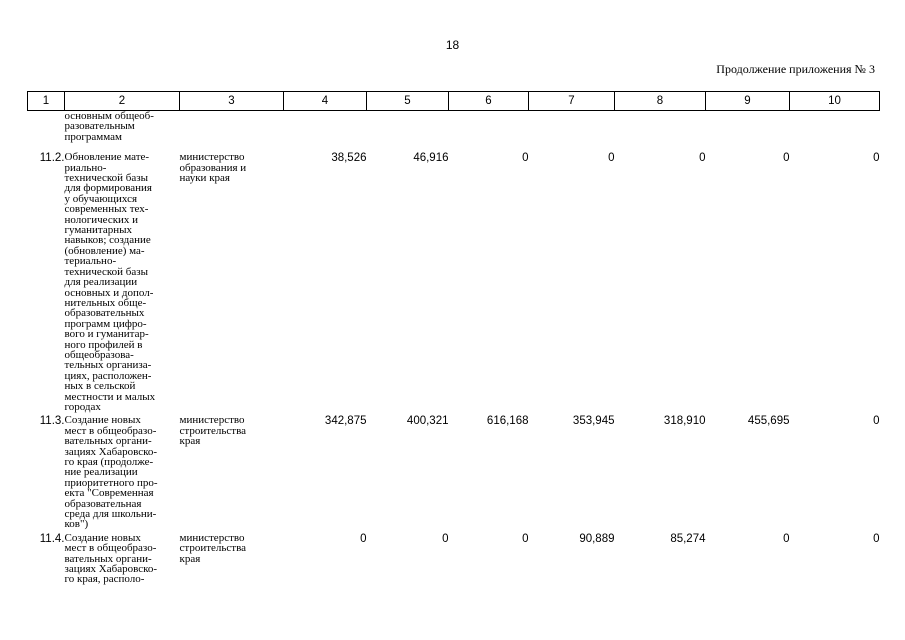 This screenshot has height=640, width=905. Describe the element at coordinates (684, 421) in the screenshot. I see `value-cell: 318,910` at that location.